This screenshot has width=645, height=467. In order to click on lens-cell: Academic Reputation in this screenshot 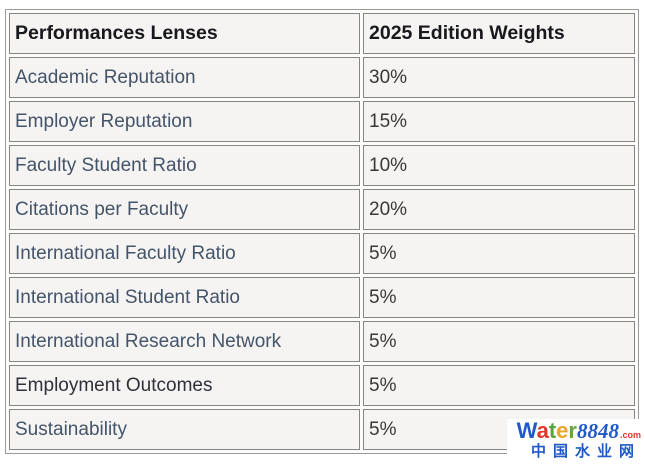, I will do `click(184, 77)`.